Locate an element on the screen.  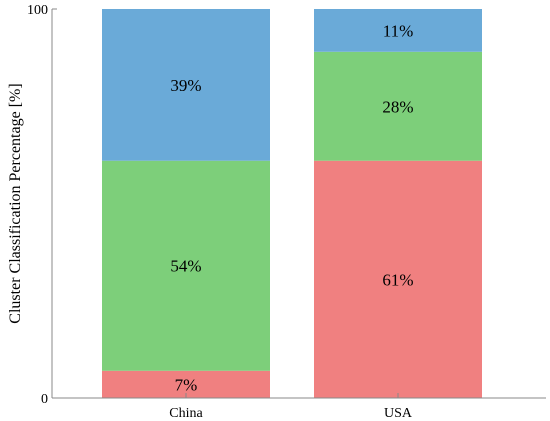
y-tick-label-0: 0 is located at coordinates (44, 399).